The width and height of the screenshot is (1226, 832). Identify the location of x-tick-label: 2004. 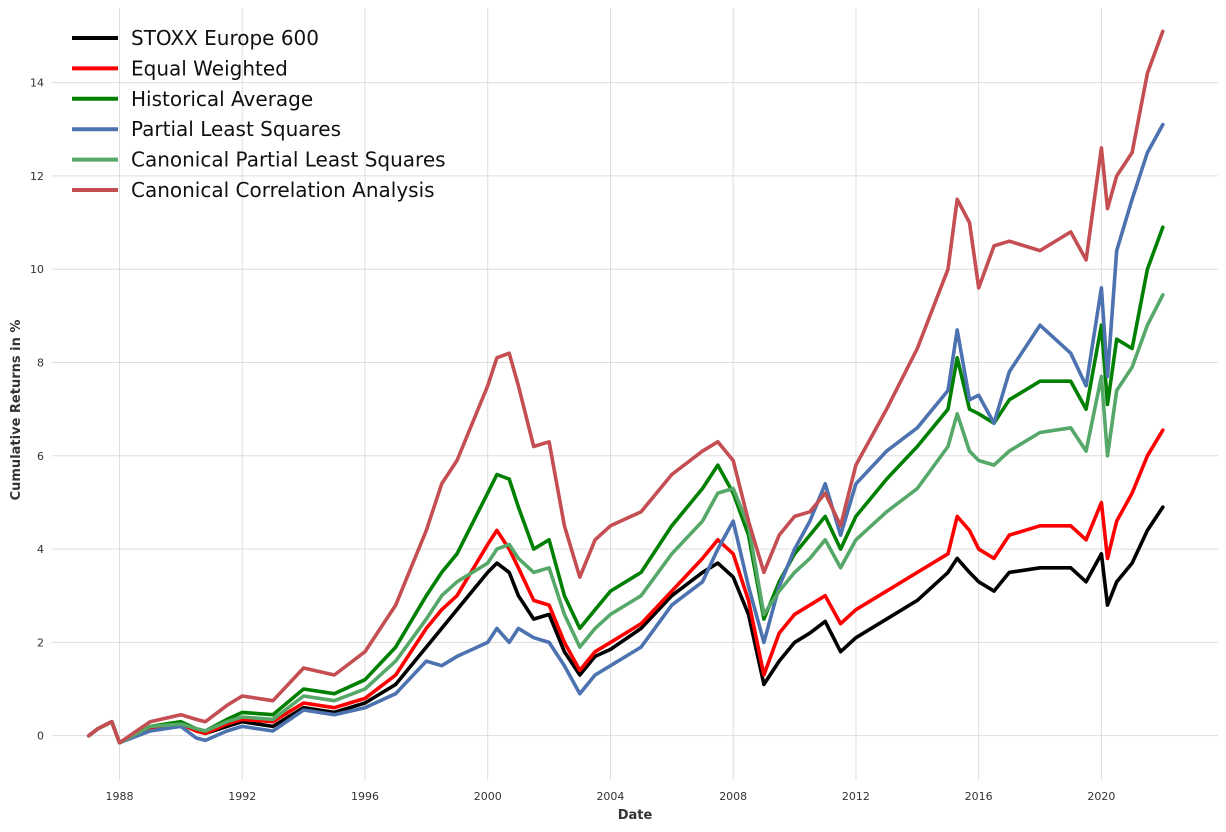
(610, 796).